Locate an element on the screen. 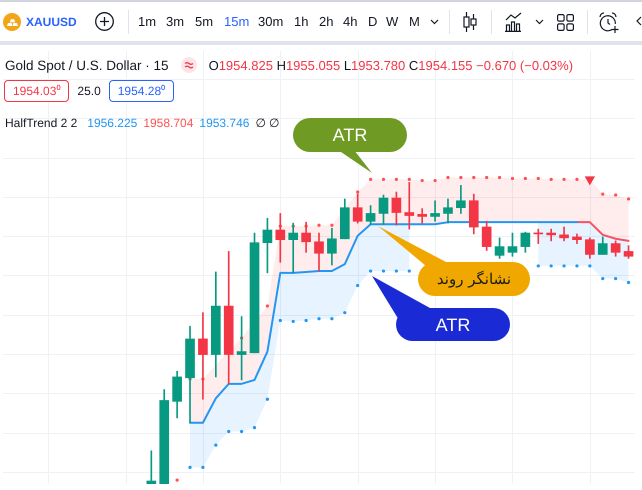 The image size is (642, 490). text: 2h is located at coordinates (326, 22).